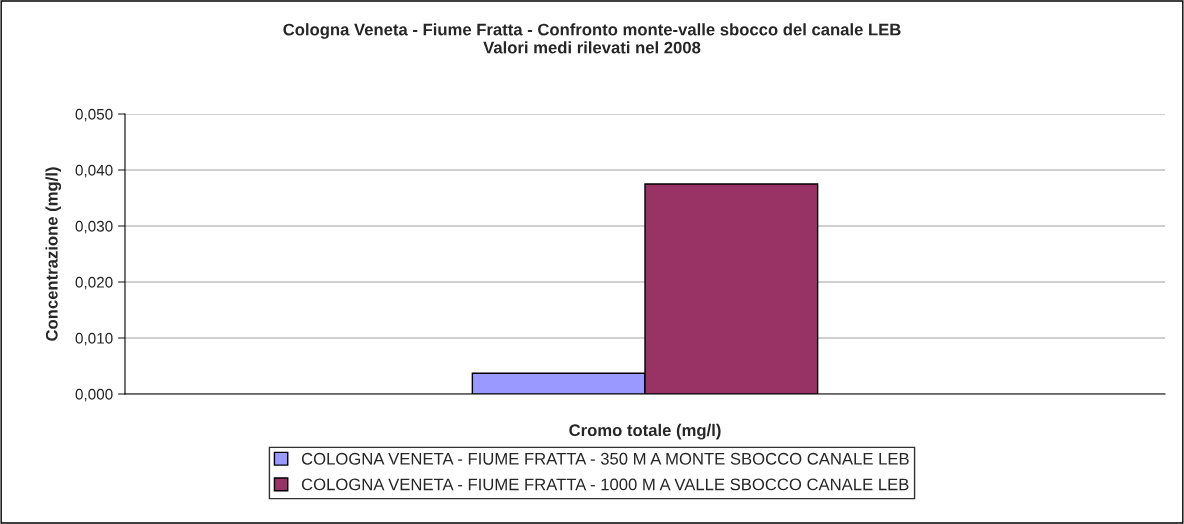 This screenshot has width=1184, height=524. I want to click on y-tick-label: 0,030, so click(94, 227).